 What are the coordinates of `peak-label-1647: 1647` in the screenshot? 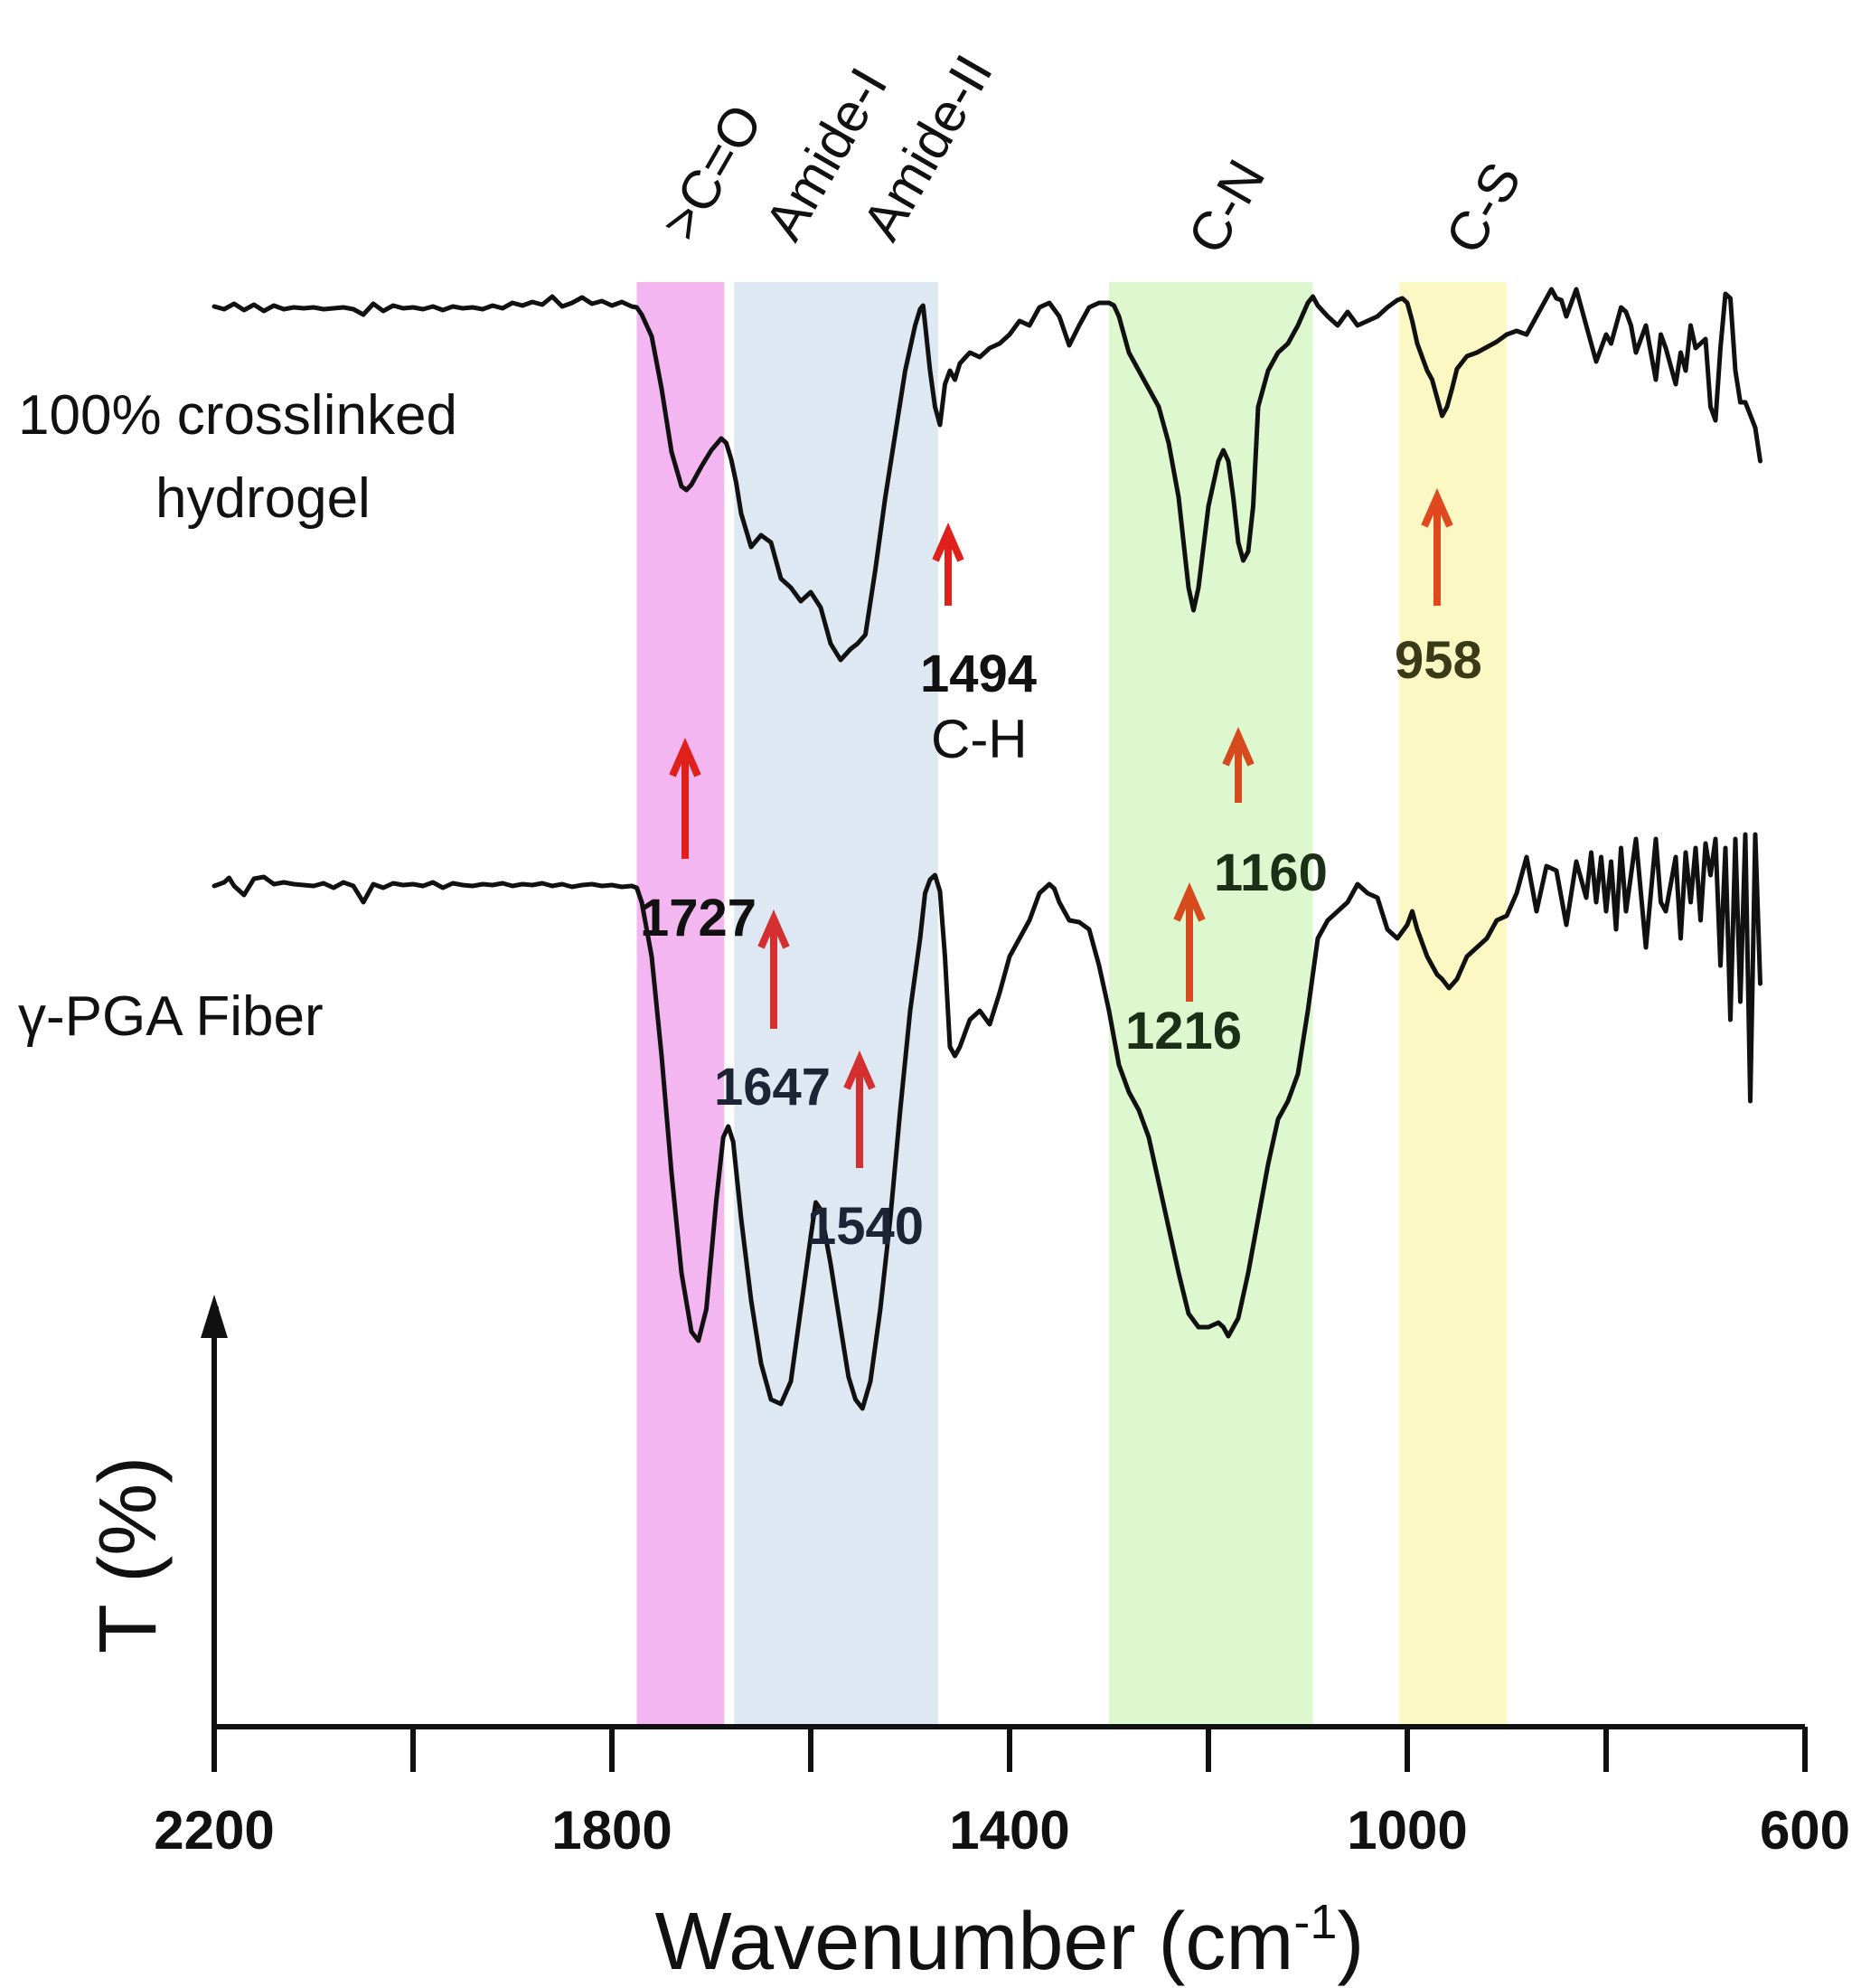 It's located at (772, 1087).